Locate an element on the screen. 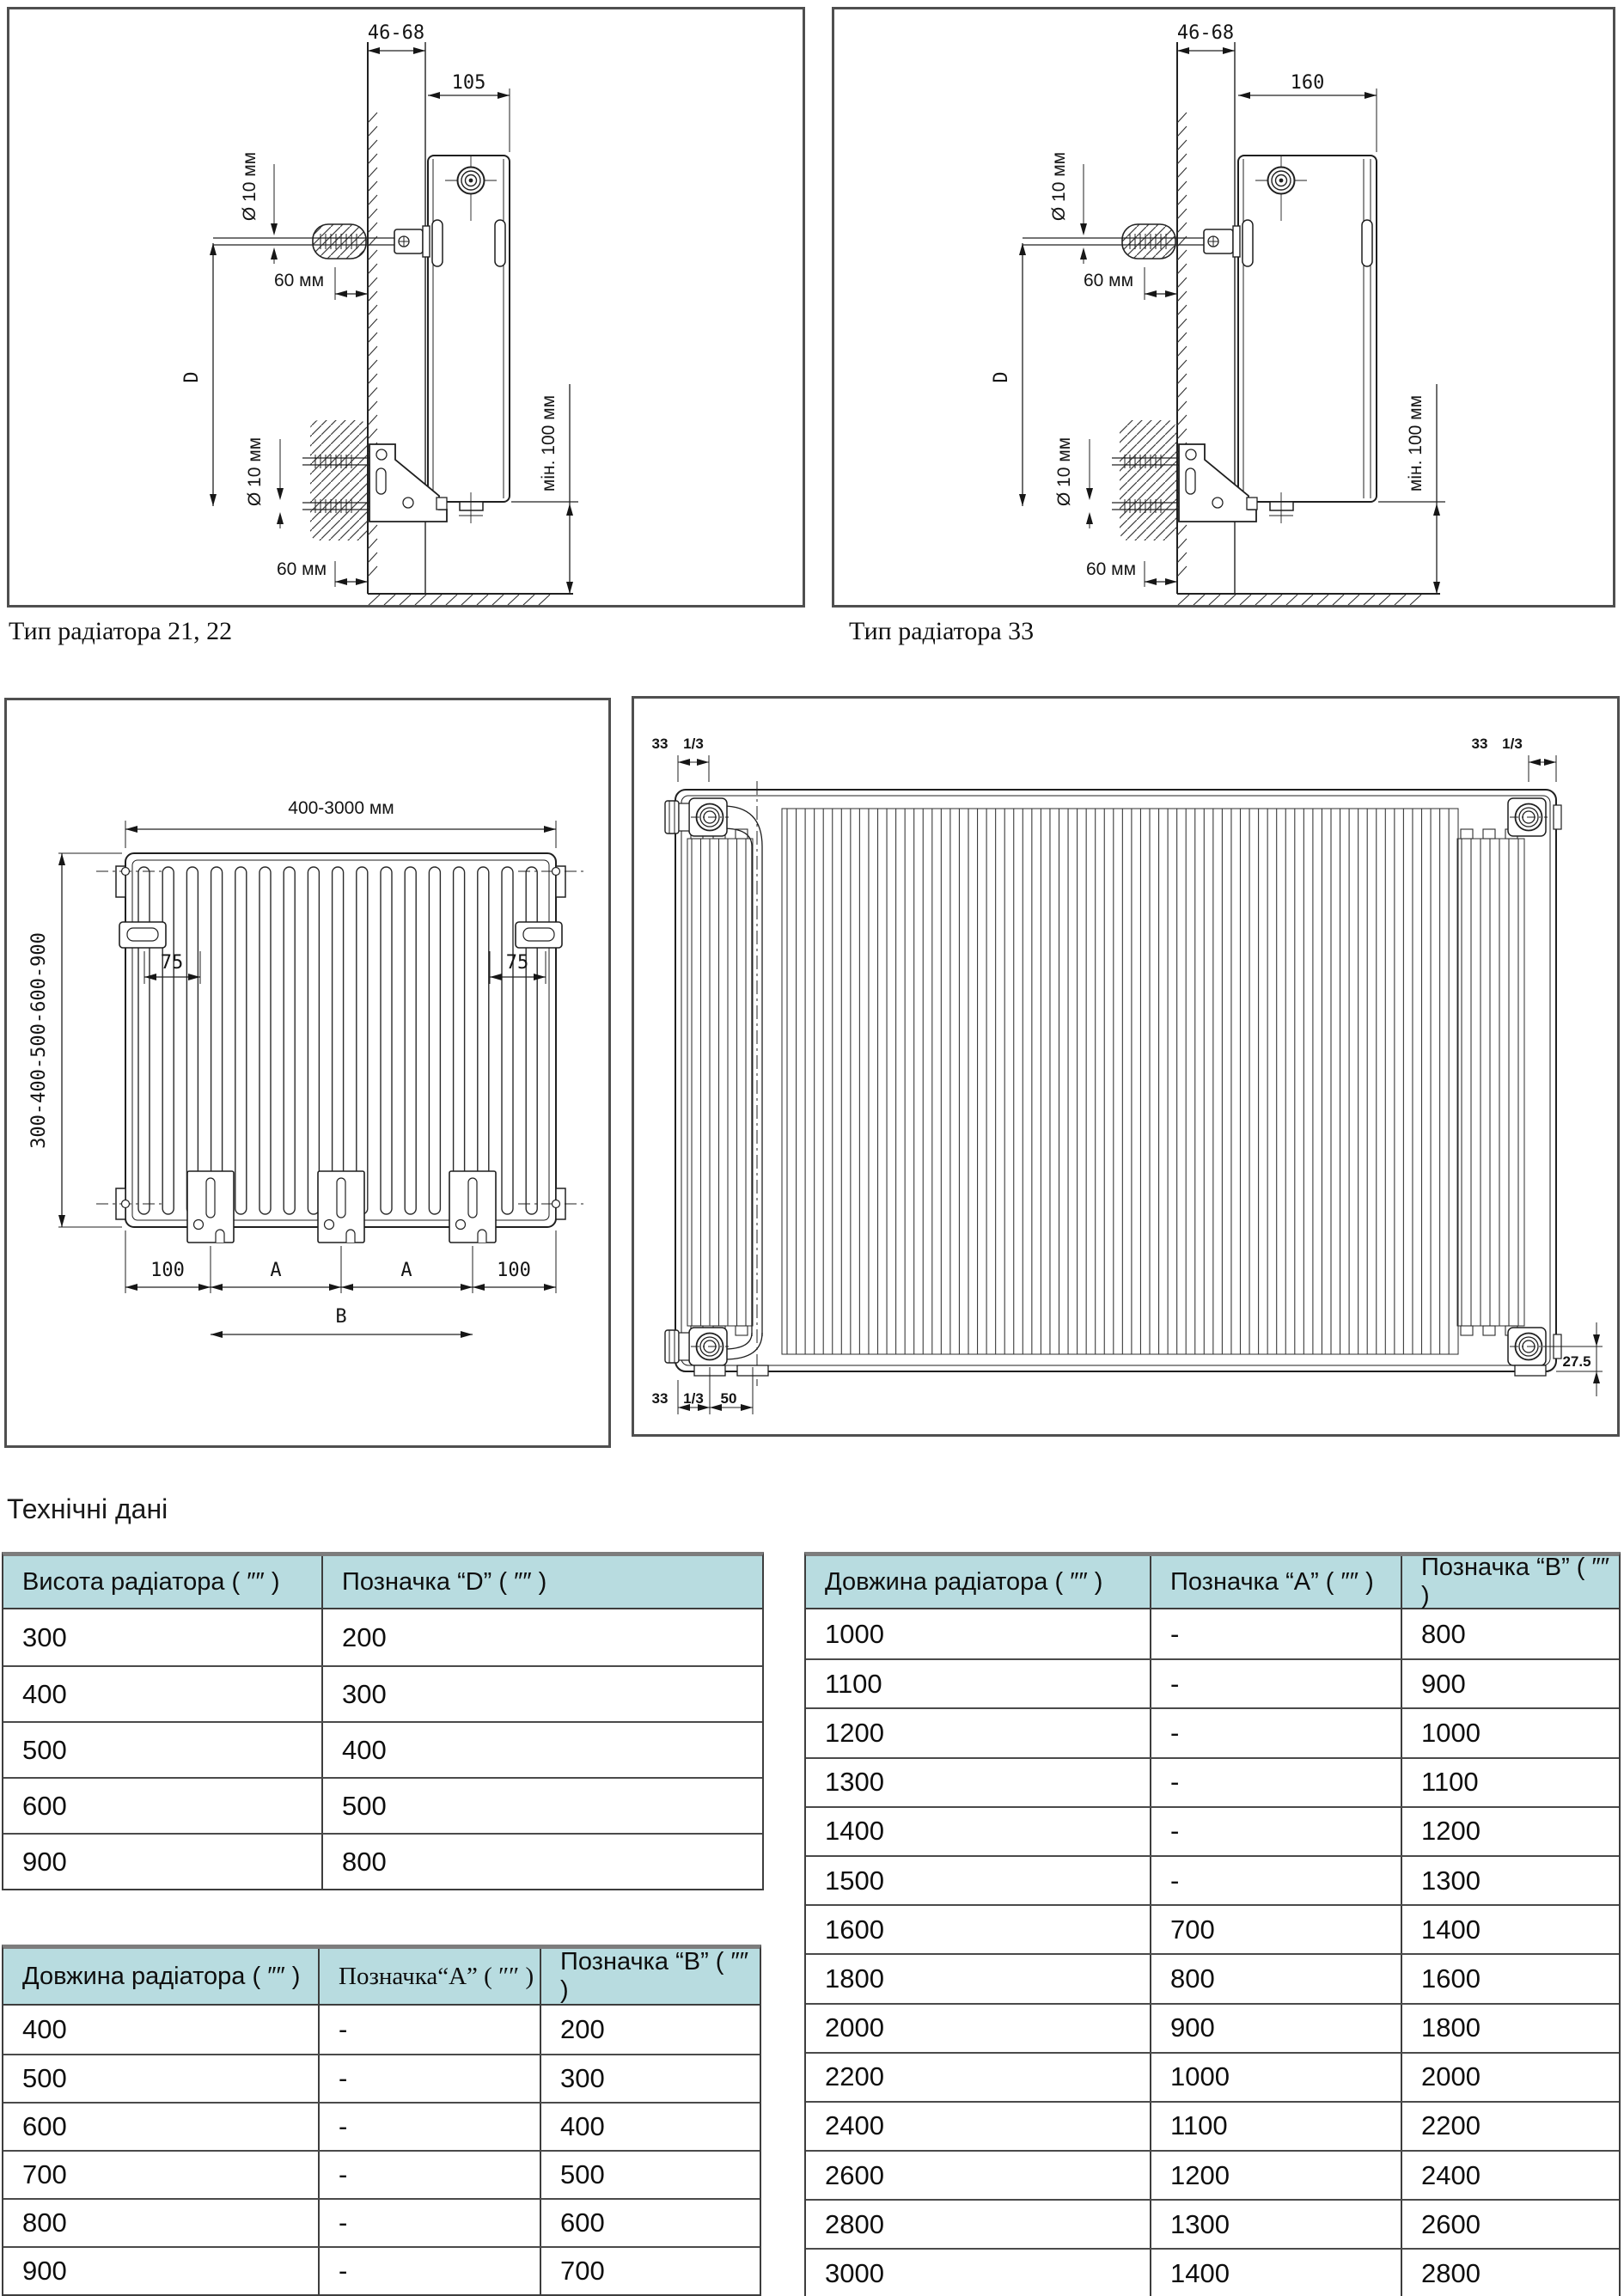 The width and height of the screenshot is (1624, 2296). table-row: 2600 1200 2400 is located at coordinates (1212, 2175).